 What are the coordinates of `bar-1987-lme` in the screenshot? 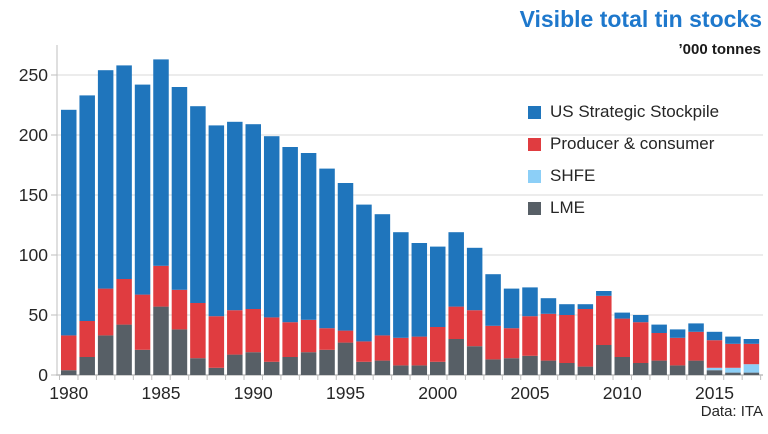 It's located at (198, 366).